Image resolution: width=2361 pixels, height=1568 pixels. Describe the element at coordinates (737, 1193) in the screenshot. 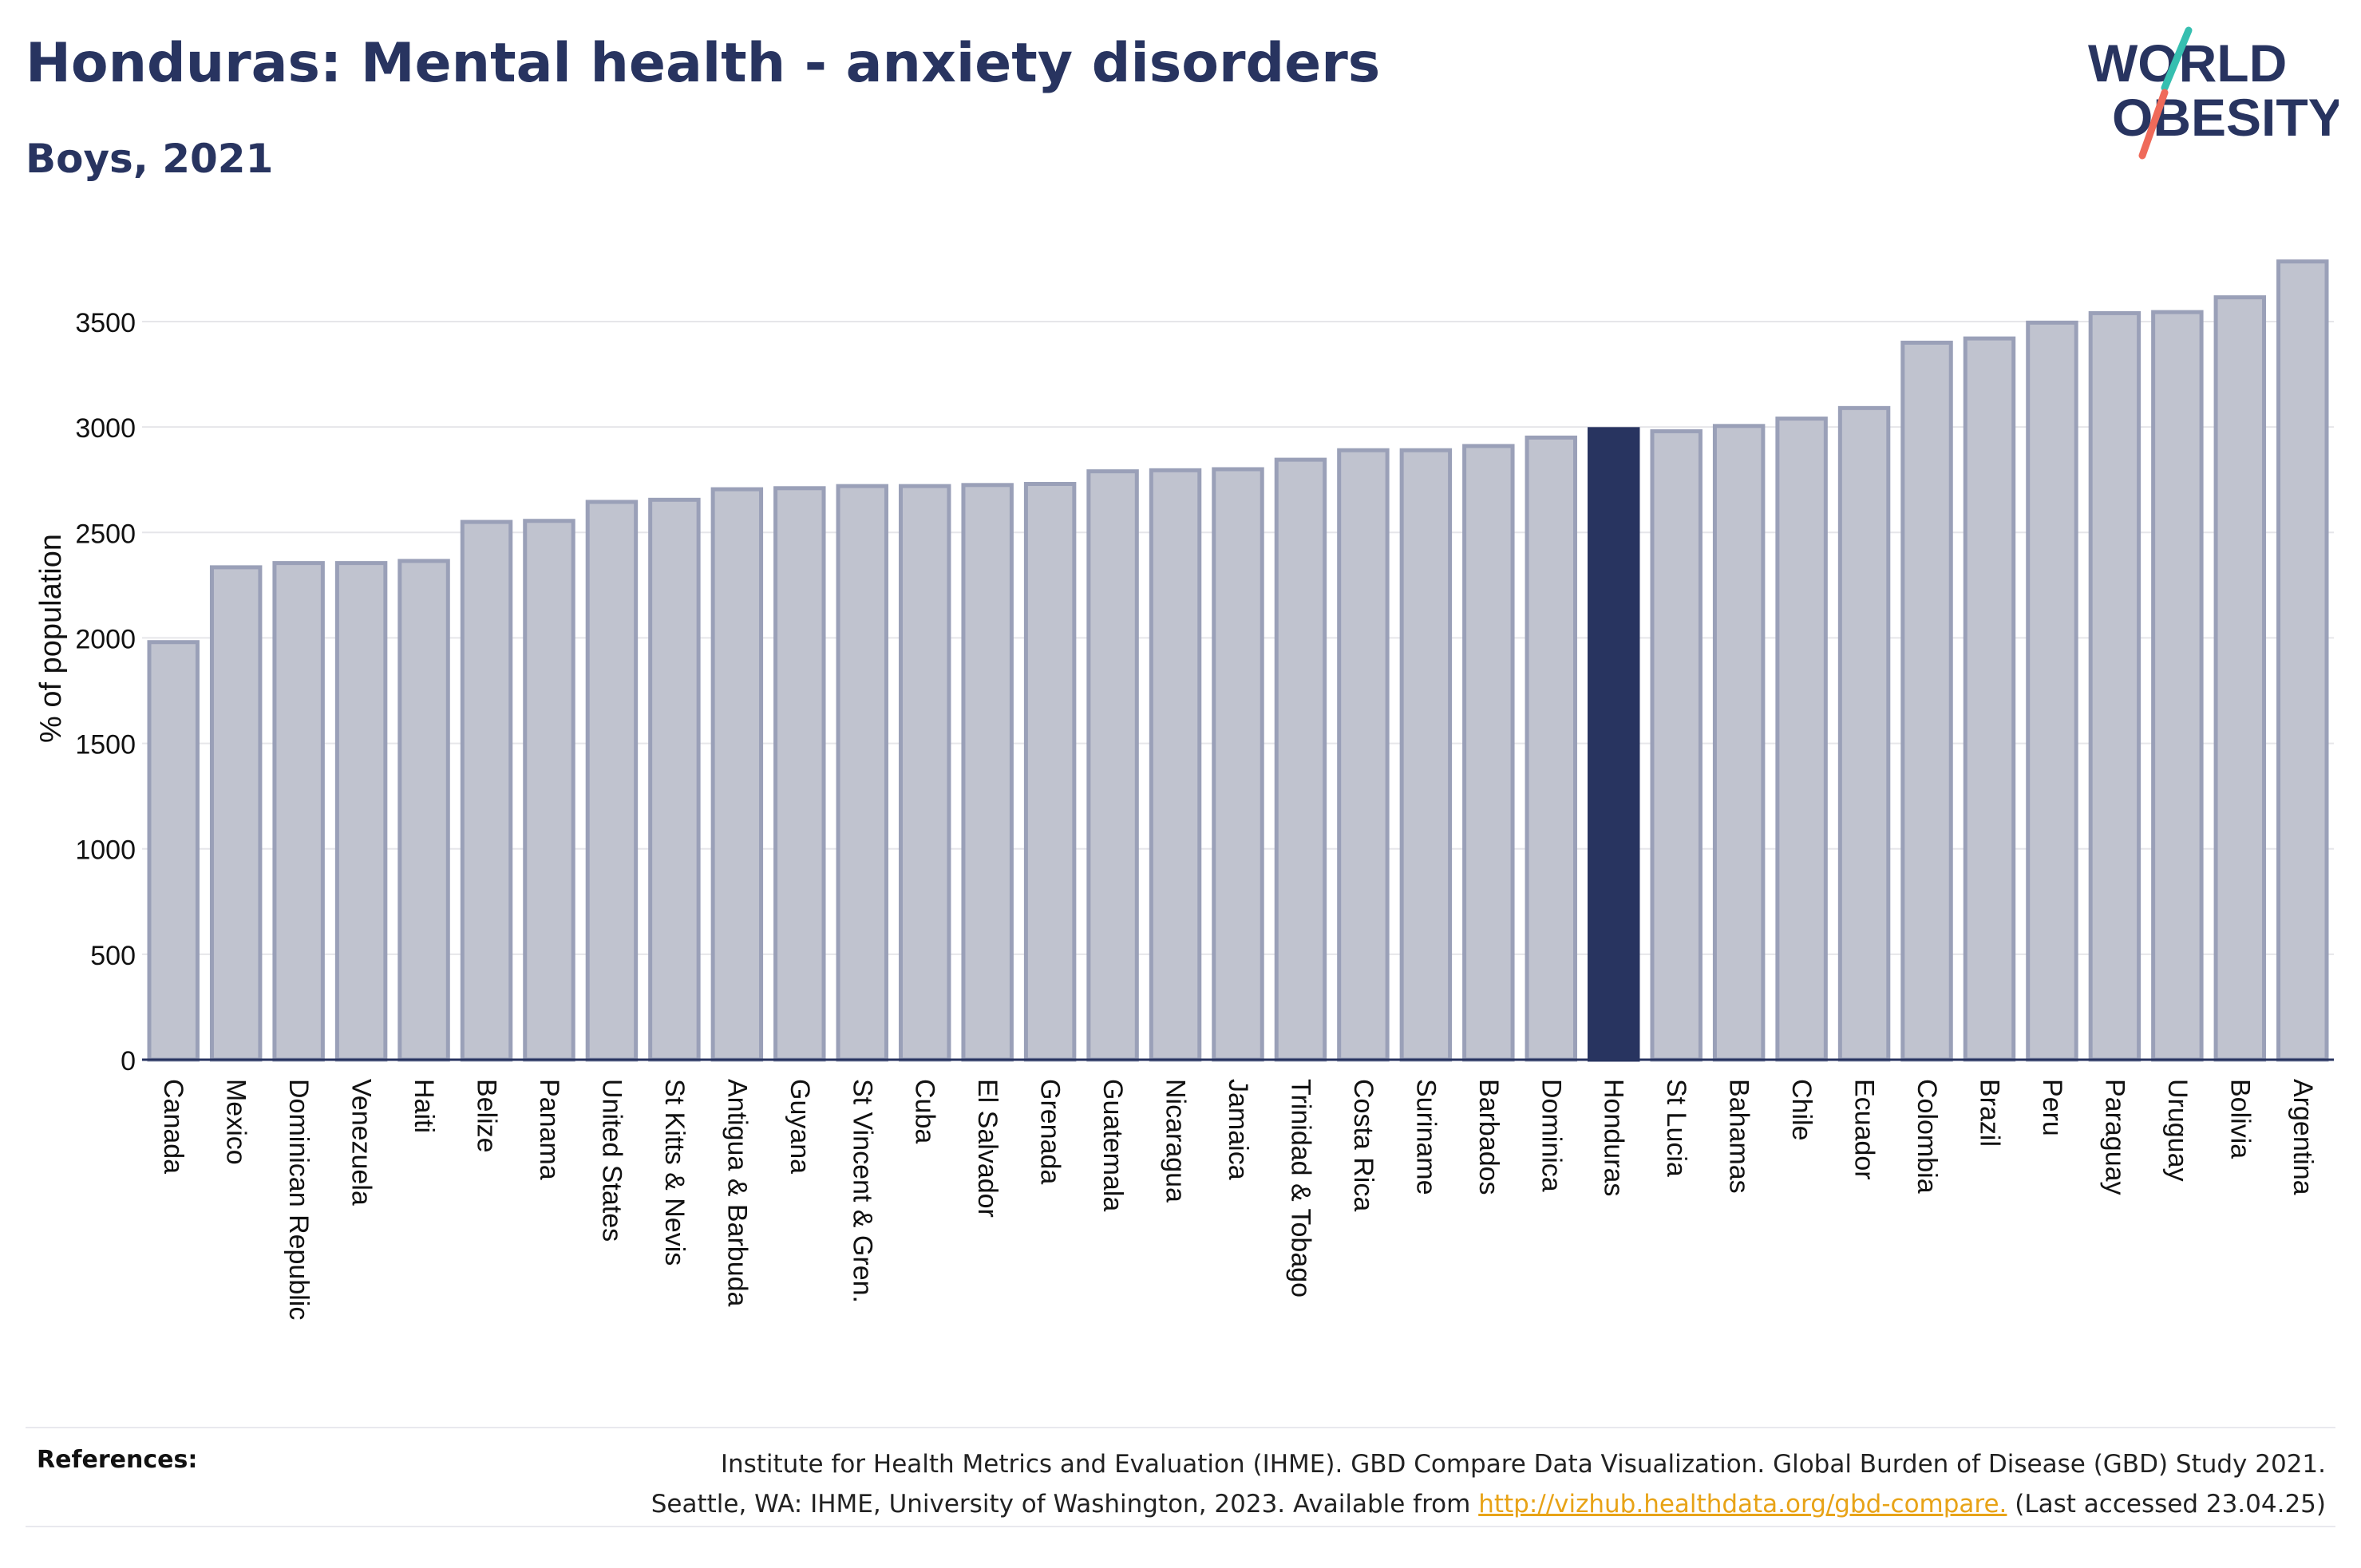

I see `x-tick-label: Antigua & Barbuda` at that location.